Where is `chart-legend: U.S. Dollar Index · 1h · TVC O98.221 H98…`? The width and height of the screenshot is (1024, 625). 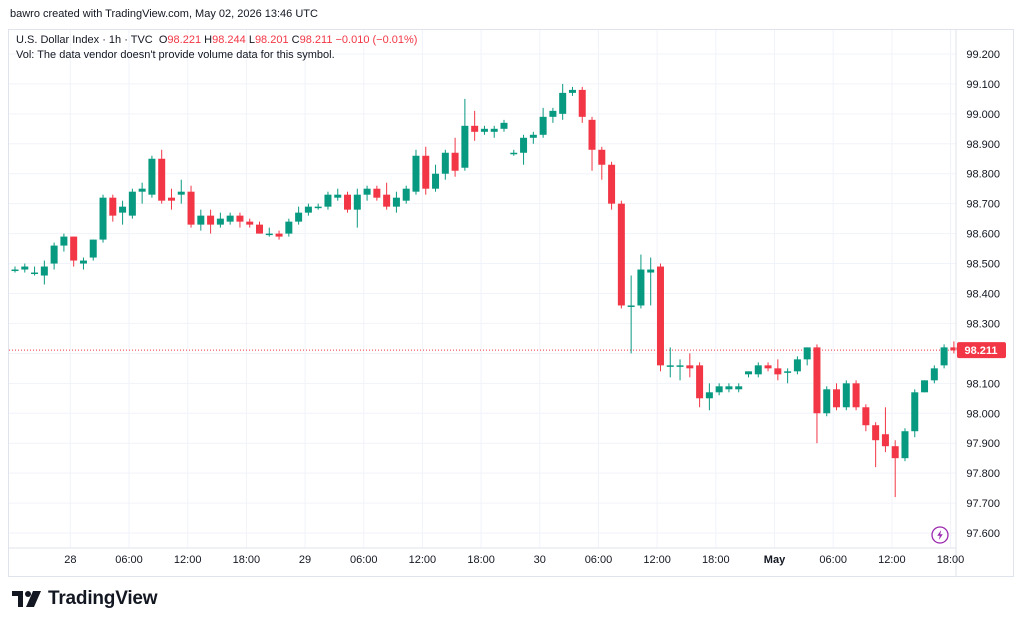
chart-legend: U.S. Dollar Index · 1h · TVC O98.221 H98… is located at coordinates (216, 48).